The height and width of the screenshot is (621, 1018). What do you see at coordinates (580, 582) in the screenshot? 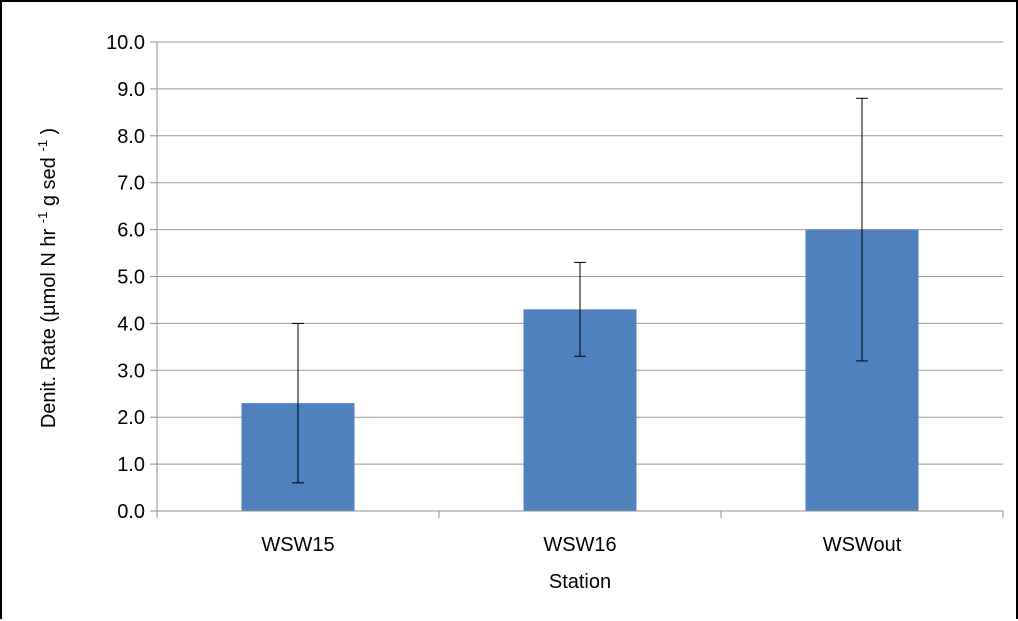
I see `x-axis-title: Station` at bounding box center [580, 582].